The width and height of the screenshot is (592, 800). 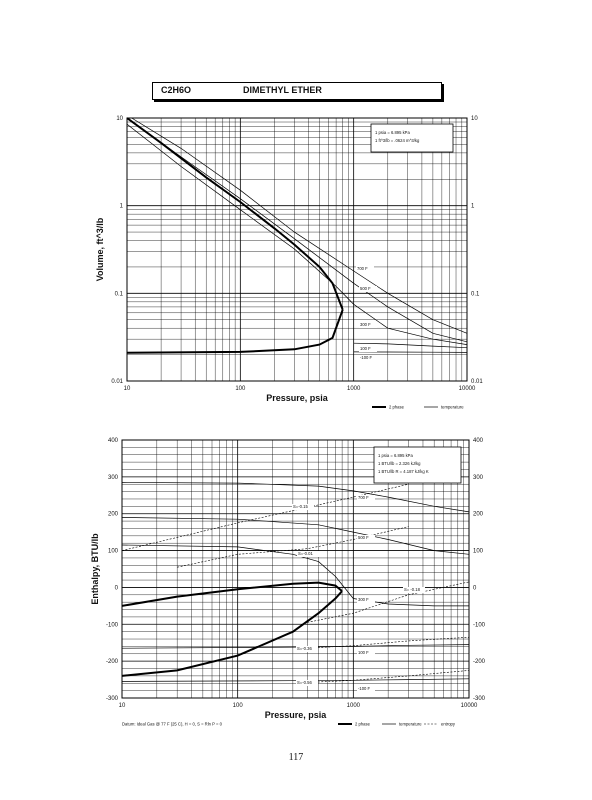 What do you see at coordinates (235, 214) in the screenshot?
I see `chart1-dome-vapor` at bounding box center [235, 214].